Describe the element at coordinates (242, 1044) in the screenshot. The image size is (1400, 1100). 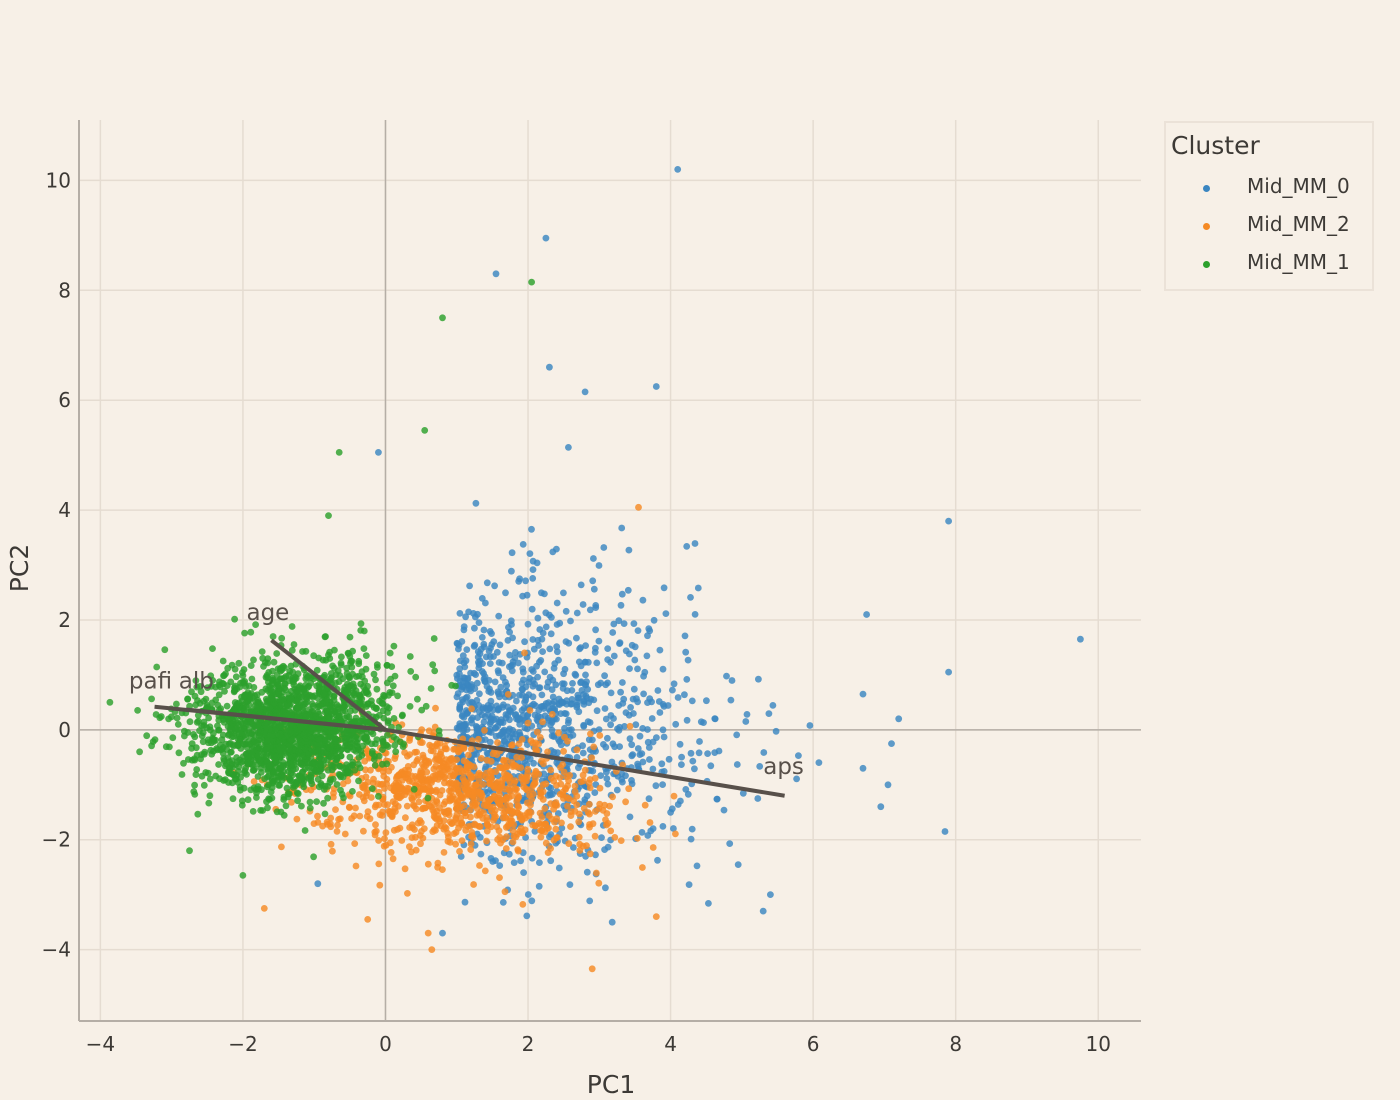
I see `x-tick-label: −2` at that location.